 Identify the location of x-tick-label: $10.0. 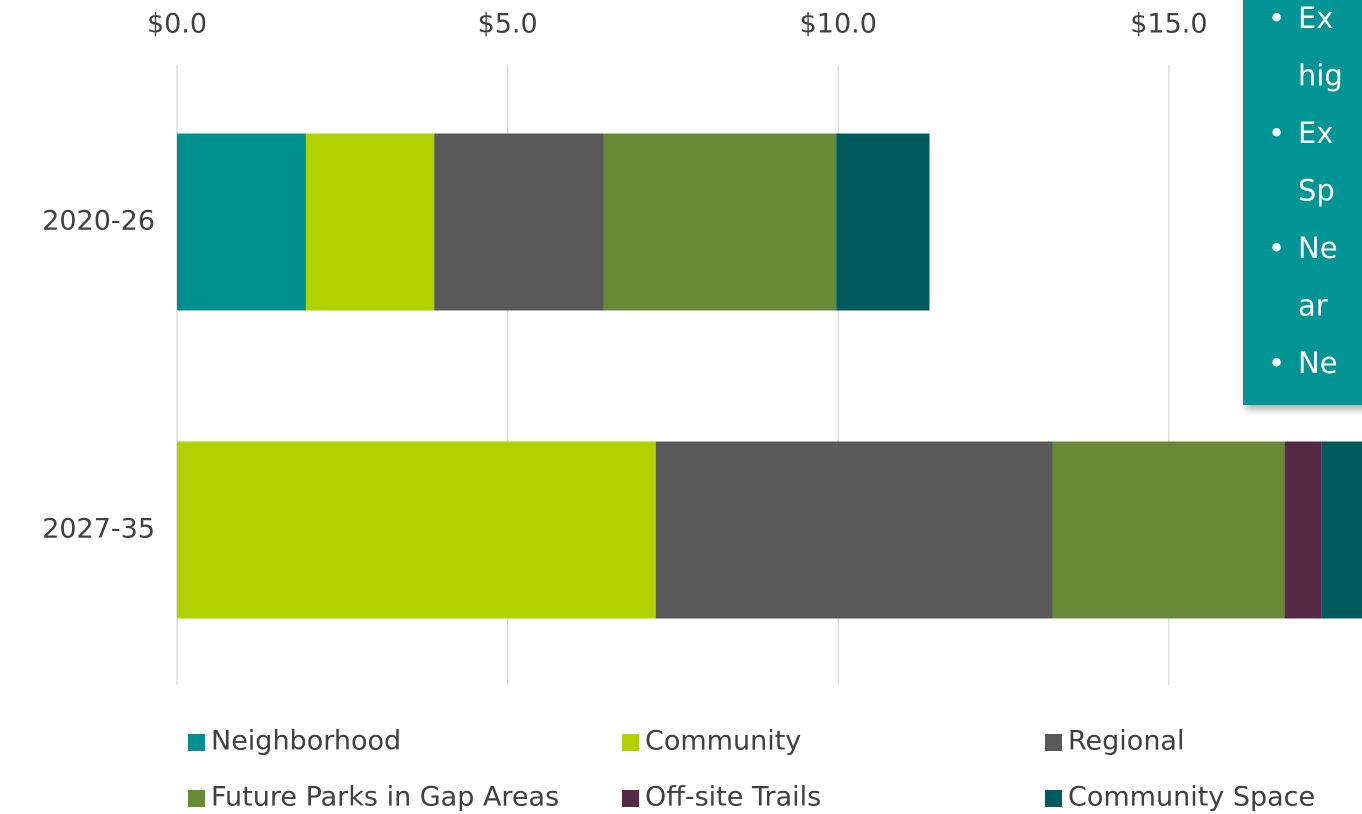
(838, 24).